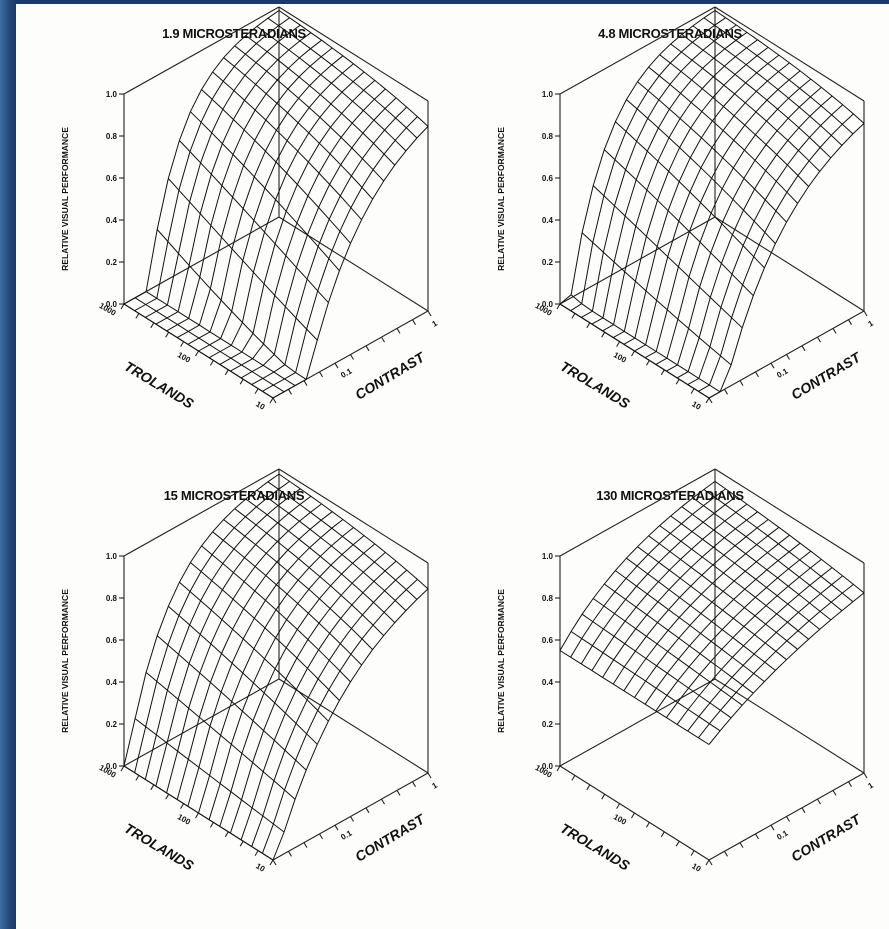  I want to click on z-tick-label: 0.4, so click(548, 220).